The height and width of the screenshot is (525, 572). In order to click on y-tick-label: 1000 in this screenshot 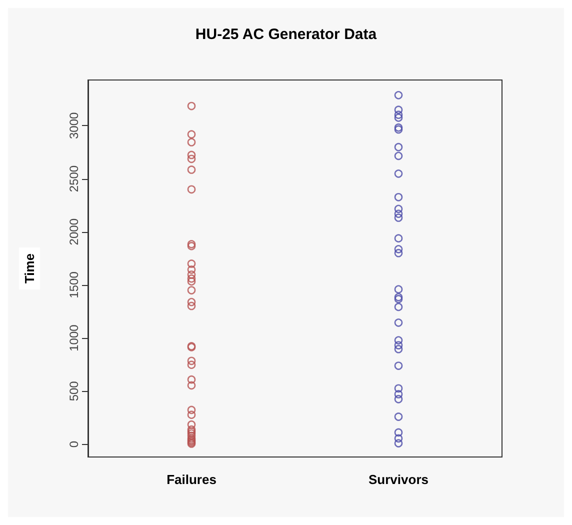, I will do `click(74, 338)`.